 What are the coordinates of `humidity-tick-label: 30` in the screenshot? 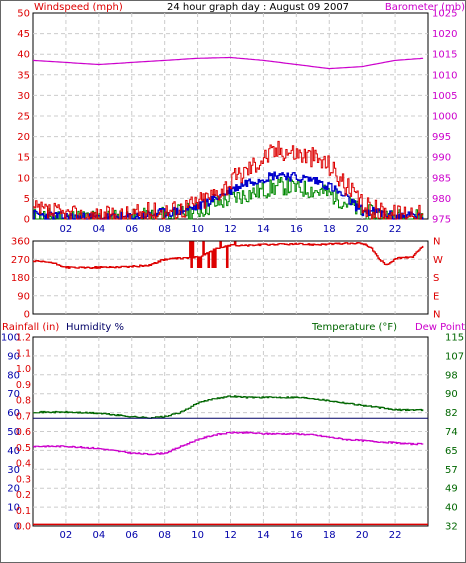 It's located at (13, 470).